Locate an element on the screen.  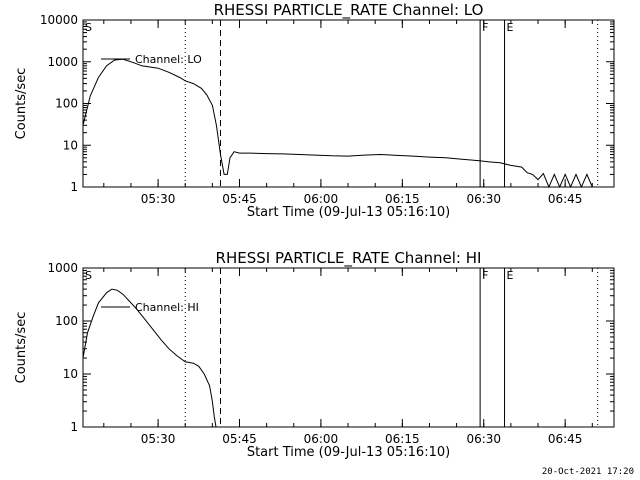
timestamp-footer: 20-Oct-2021 17:20 is located at coordinates (587, 472).